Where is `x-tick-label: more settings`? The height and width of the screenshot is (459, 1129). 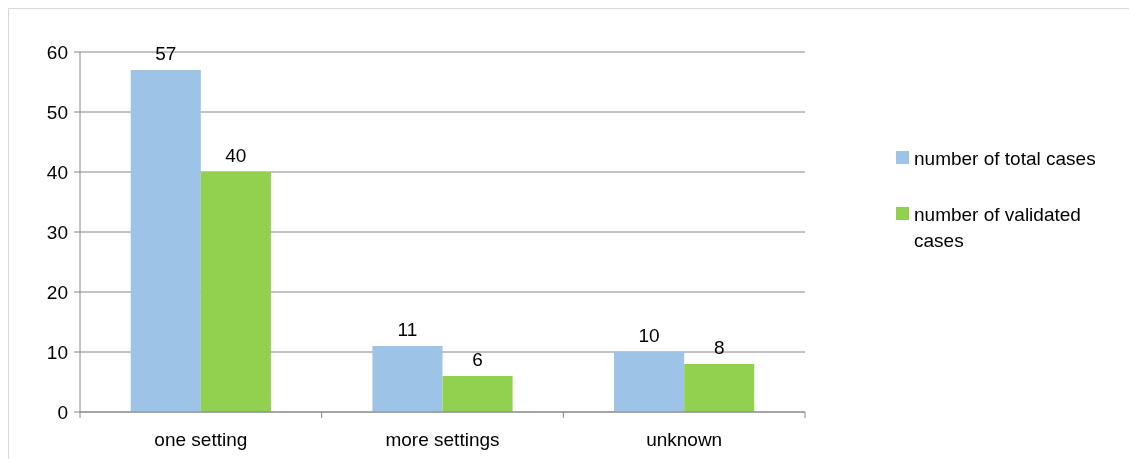 x-tick-label: more settings is located at coordinates (442, 439).